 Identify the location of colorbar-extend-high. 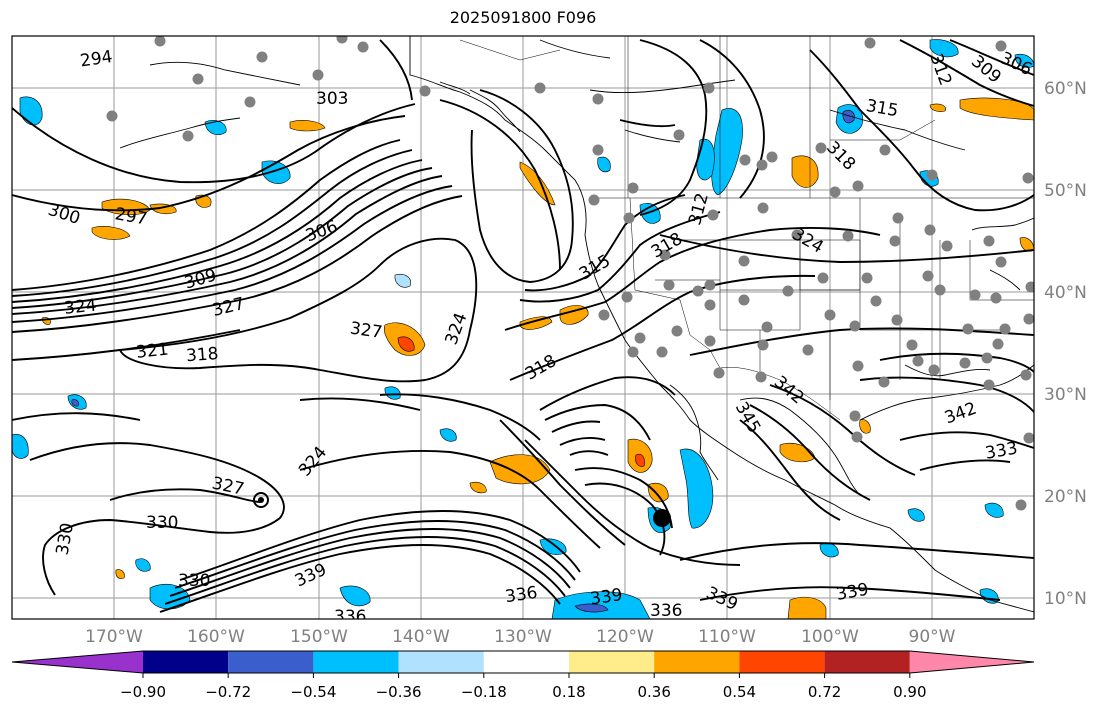
(971, 662).